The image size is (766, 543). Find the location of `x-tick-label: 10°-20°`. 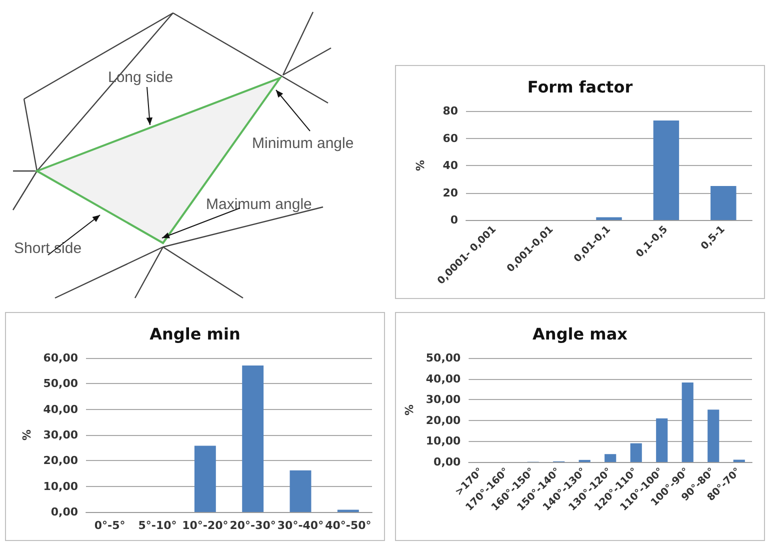

x-tick-label: 10°-20° is located at coordinates (205, 525).